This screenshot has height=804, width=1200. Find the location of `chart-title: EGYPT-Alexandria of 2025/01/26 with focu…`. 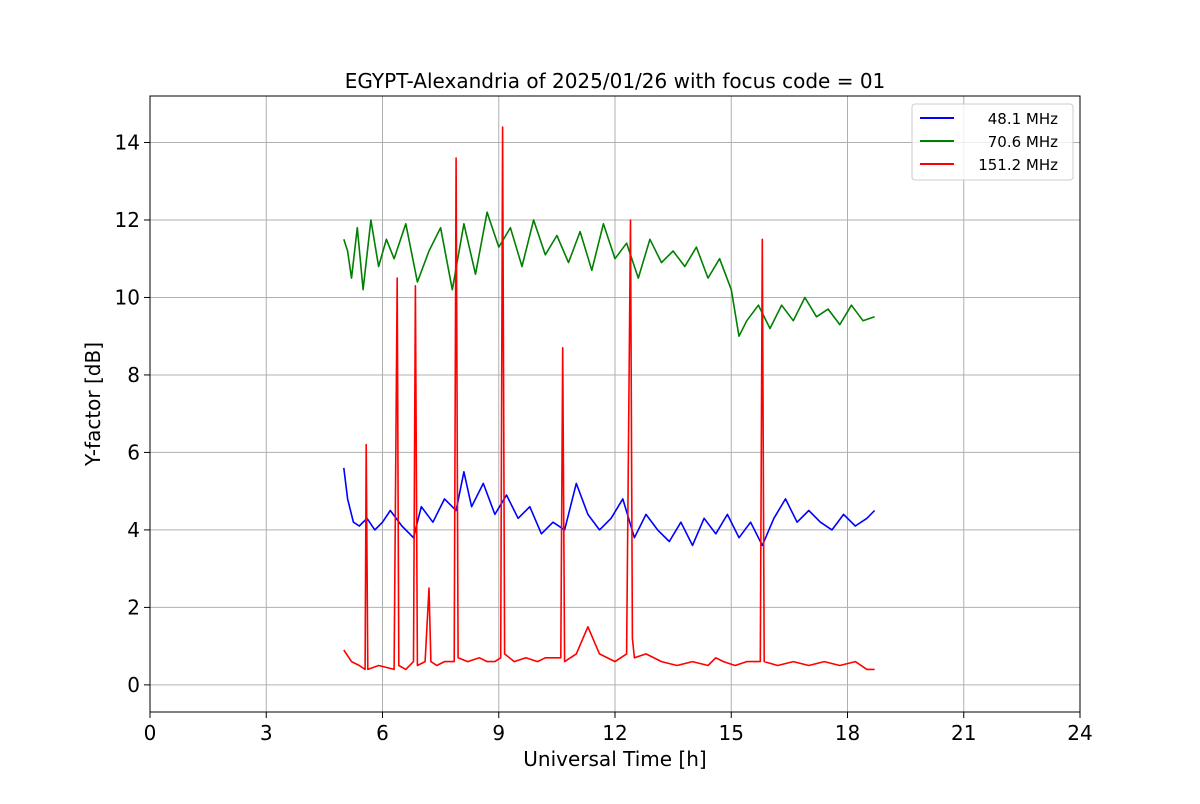

chart-title: EGYPT-Alexandria of 2025/01/26 with focu… is located at coordinates (615, 81).